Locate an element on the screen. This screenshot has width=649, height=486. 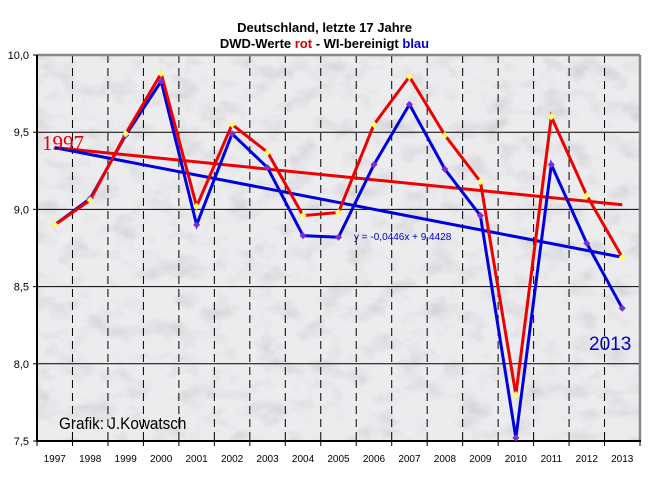
x-tick-label: 2011 is located at coordinates (552, 459).